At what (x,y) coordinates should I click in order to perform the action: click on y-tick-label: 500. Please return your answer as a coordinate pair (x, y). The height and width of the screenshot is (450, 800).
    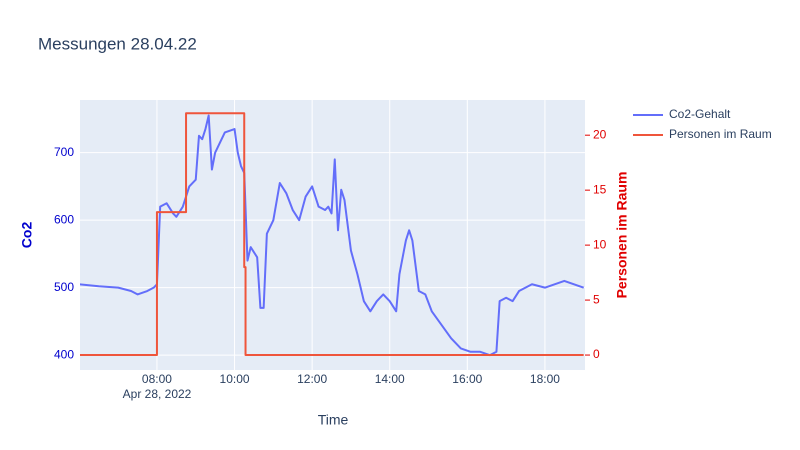
    Looking at the image, I should click on (64, 287).